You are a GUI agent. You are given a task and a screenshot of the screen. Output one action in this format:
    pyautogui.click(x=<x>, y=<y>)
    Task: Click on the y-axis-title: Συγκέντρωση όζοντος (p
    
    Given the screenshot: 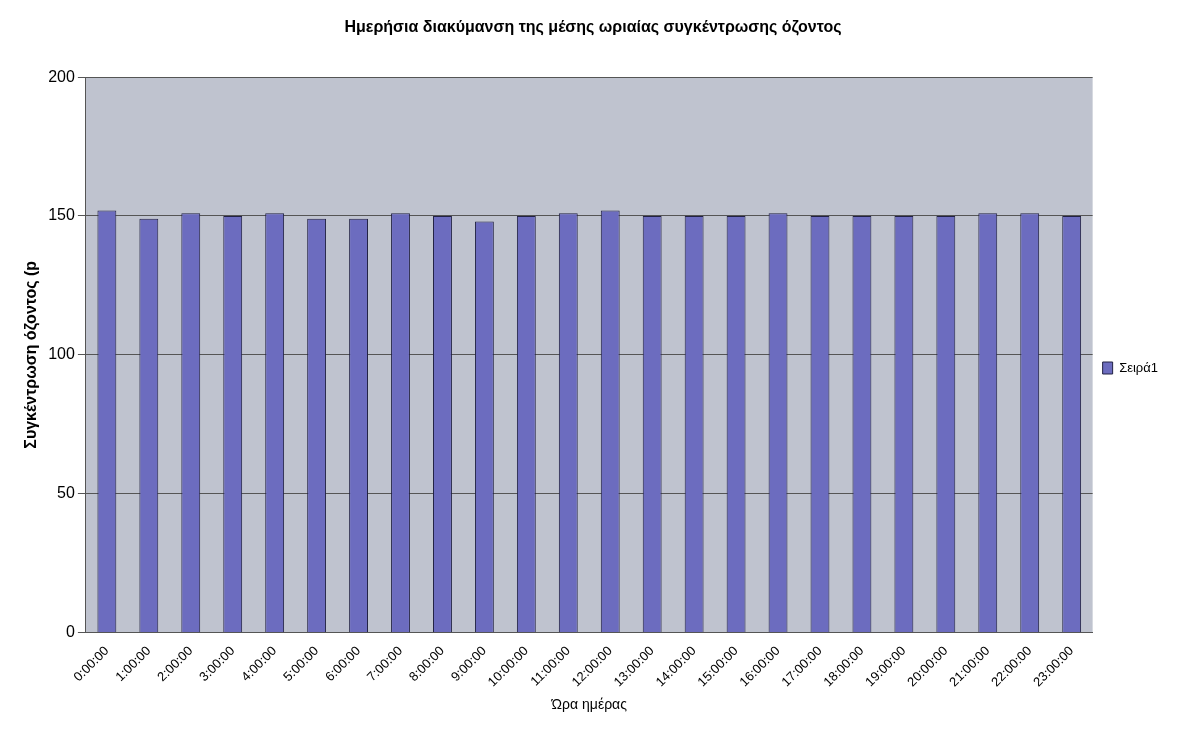 What is the action you would take?
    pyautogui.click(x=31, y=354)
    